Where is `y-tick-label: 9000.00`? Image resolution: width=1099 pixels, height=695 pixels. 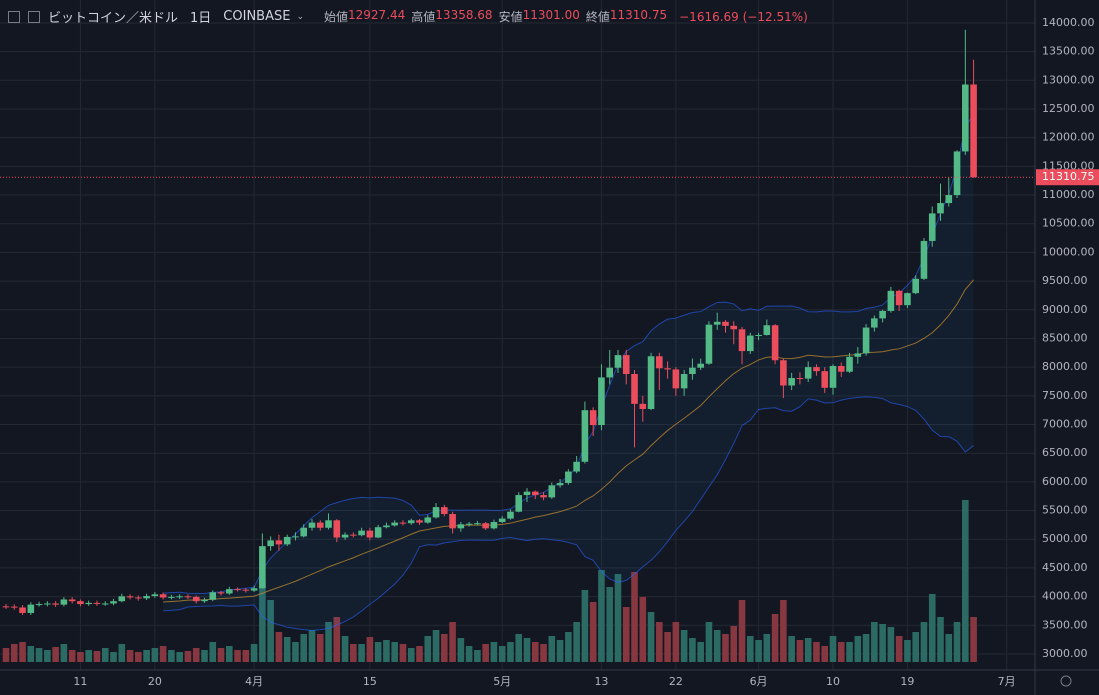
y-tick-label: 9000.00 is located at coordinates (1065, 309).